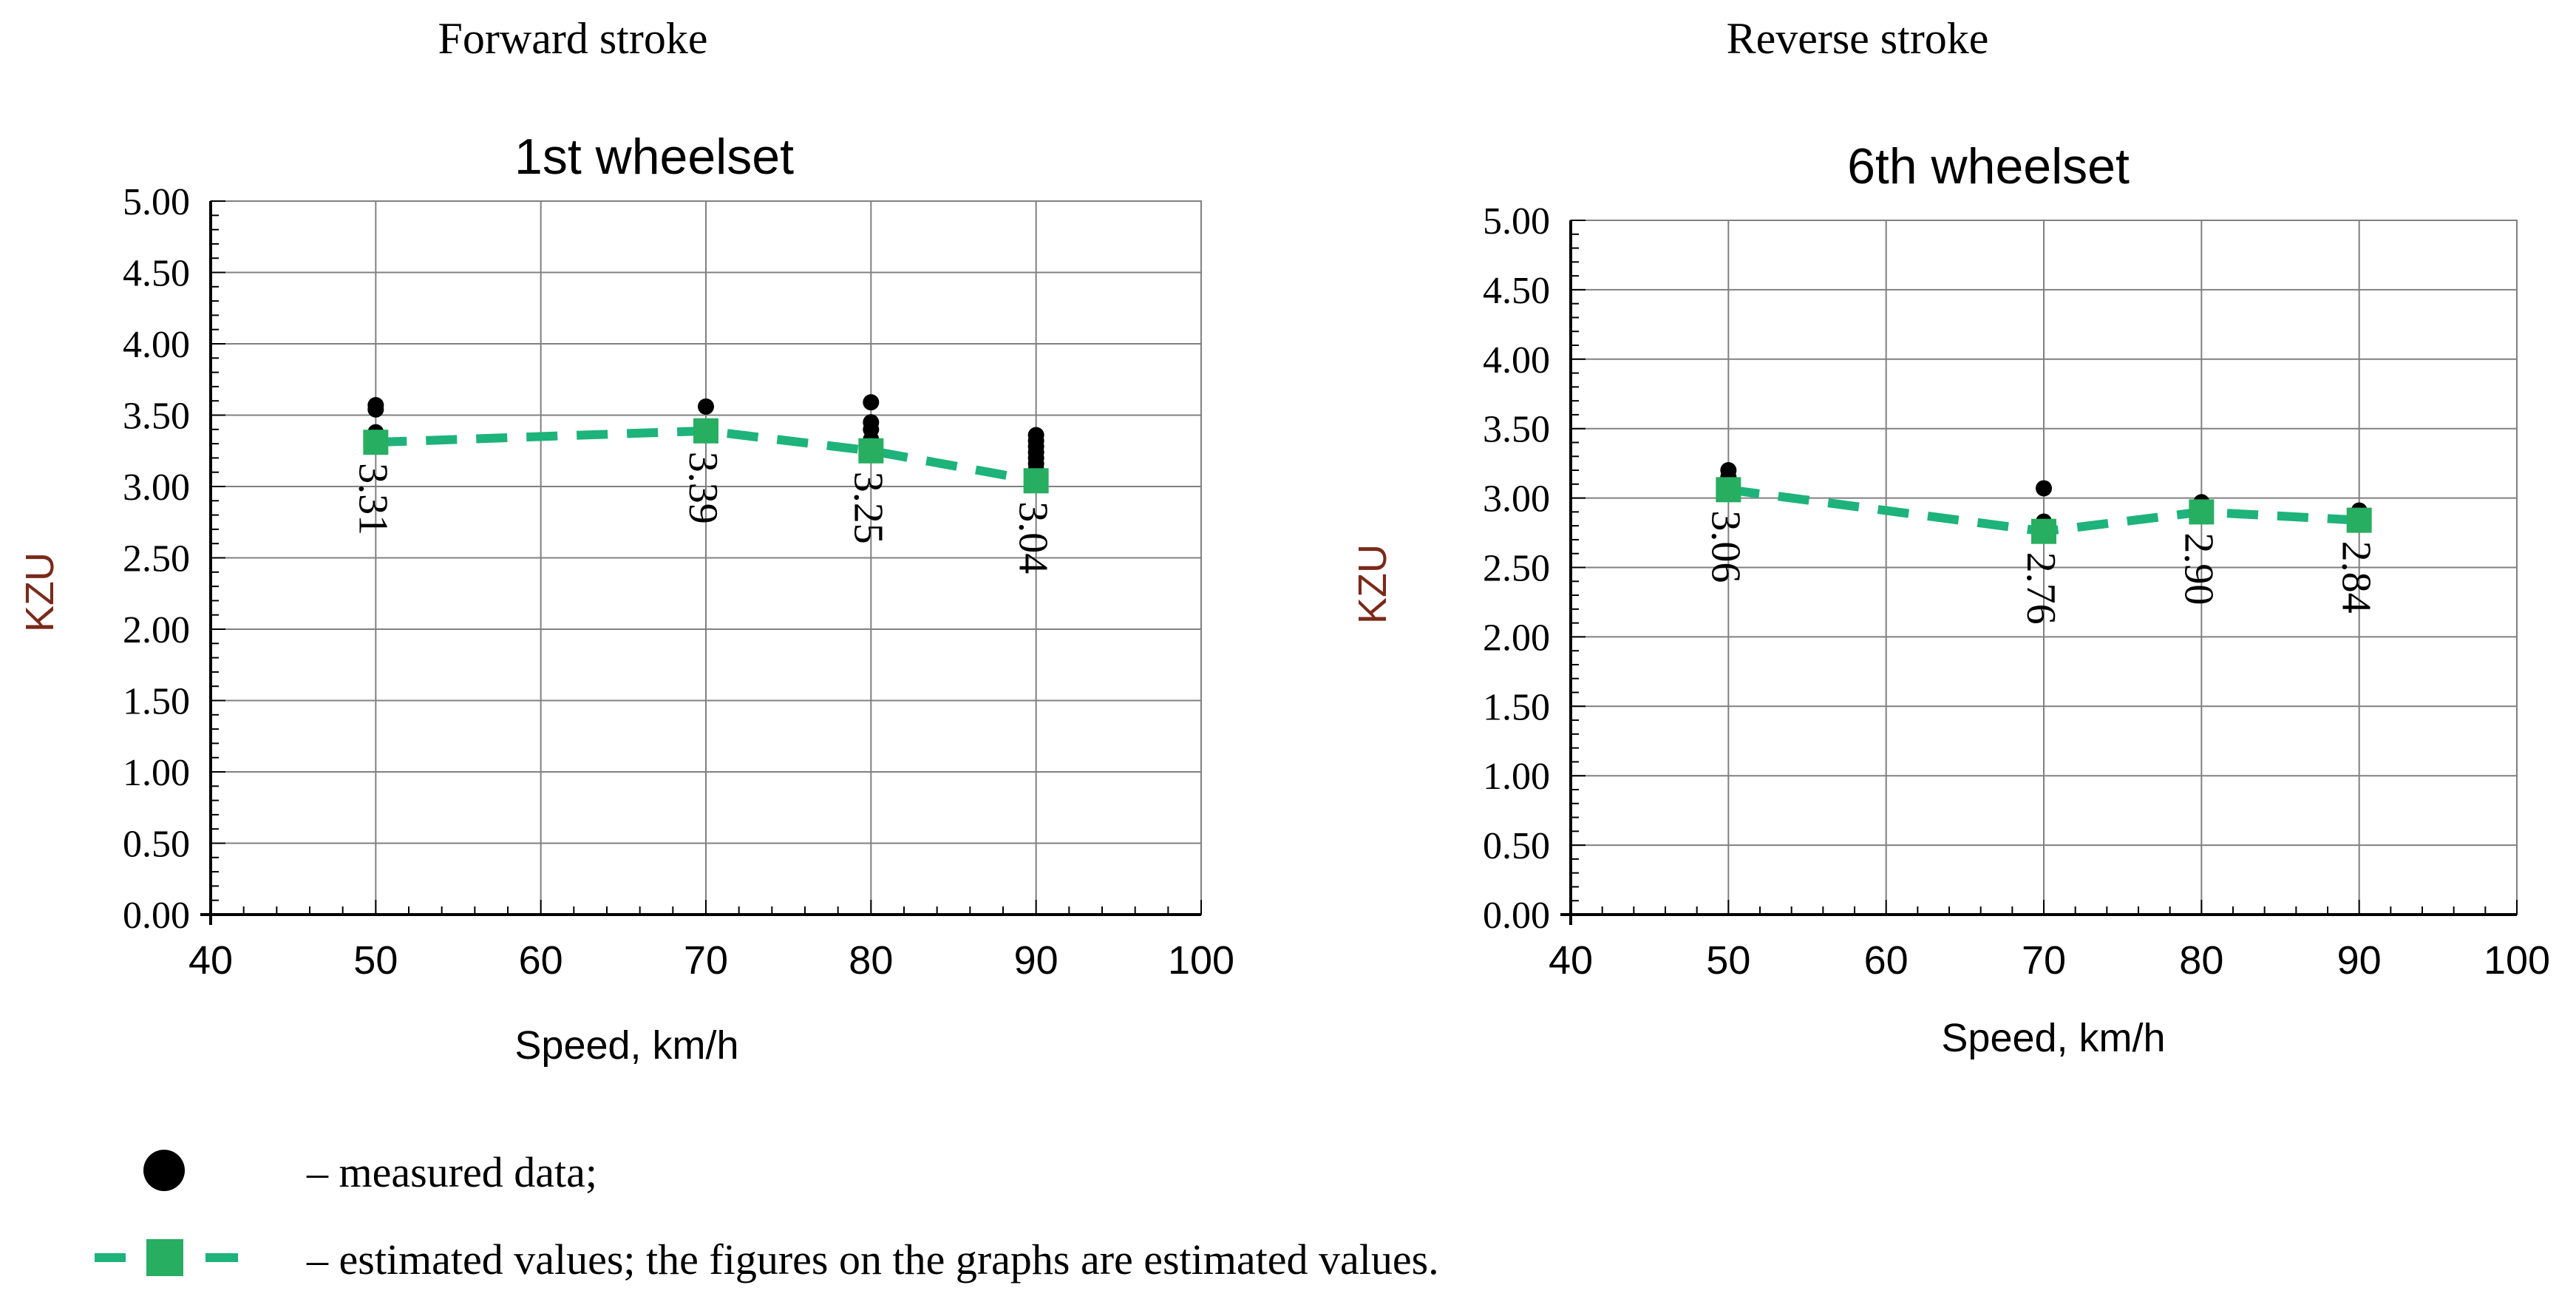 This screenshot has width=2576, height=1302. Describe the element at coordinates (868, 508) in the screenshot. I see `data-label: 3.25` at that location.